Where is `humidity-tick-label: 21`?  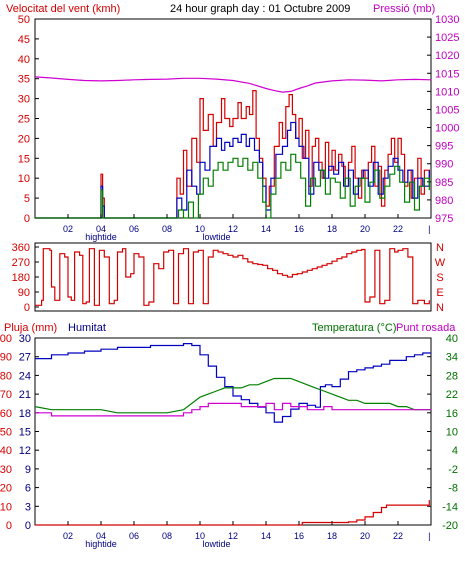 humidity-tick-label: 21 is located at coordinates (25, 395).